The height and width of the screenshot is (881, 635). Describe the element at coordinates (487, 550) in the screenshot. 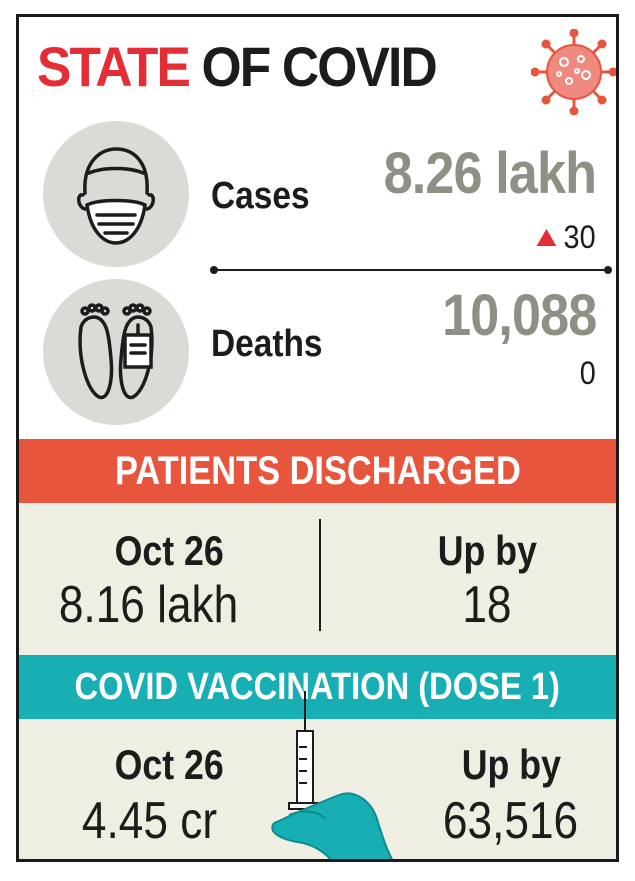

I see `discharged-up-label: Up by` at that location.